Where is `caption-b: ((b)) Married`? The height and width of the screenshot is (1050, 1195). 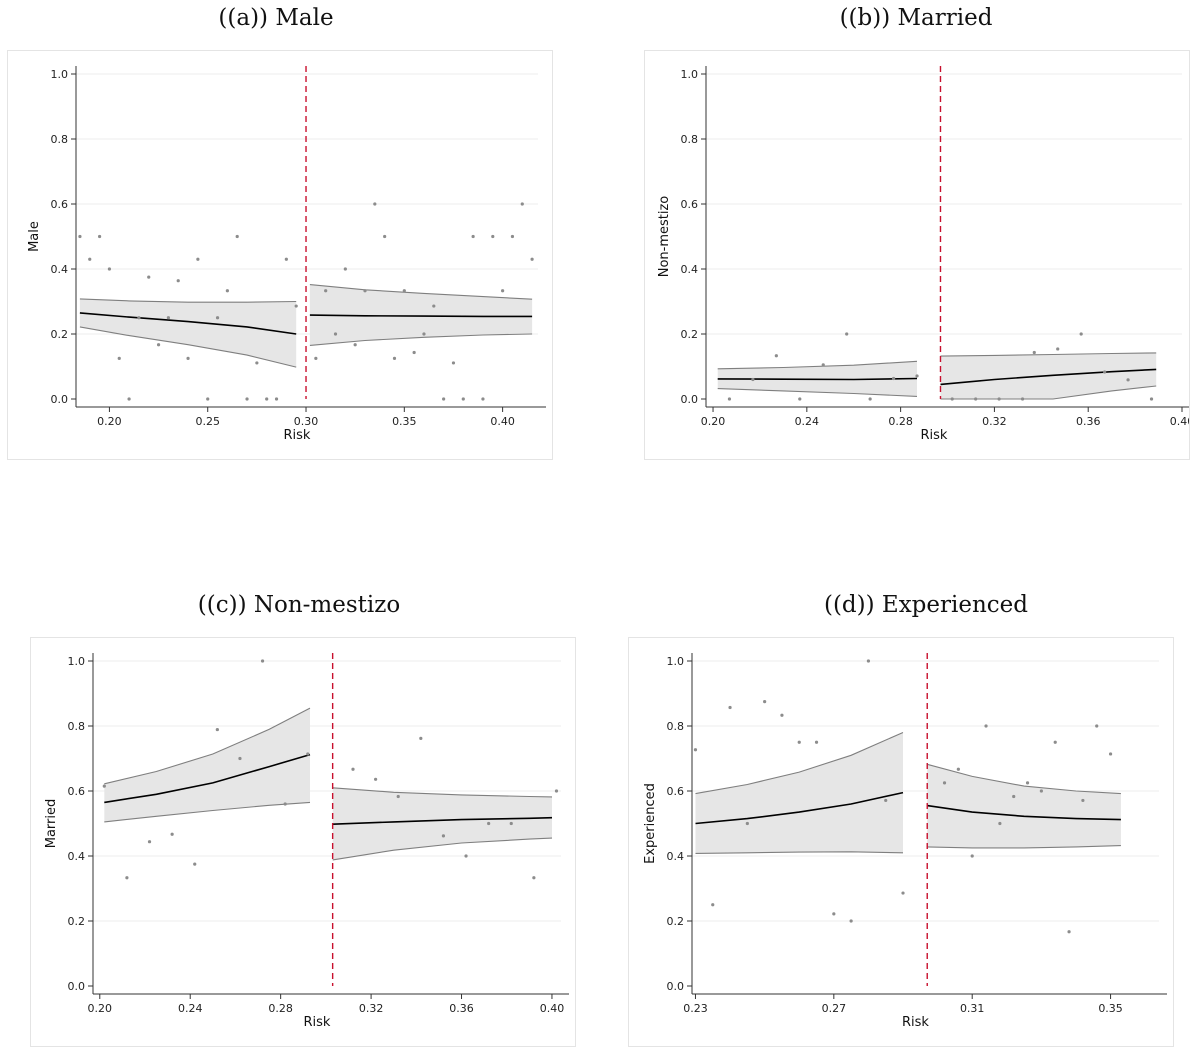 caption-b: ((b)) Married is located at coordinates (916, 18).